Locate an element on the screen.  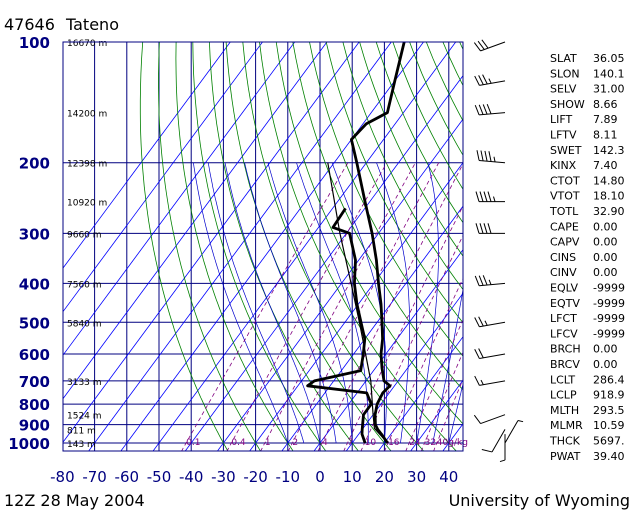
index-name: CINS is located at coordinates (563, 257).